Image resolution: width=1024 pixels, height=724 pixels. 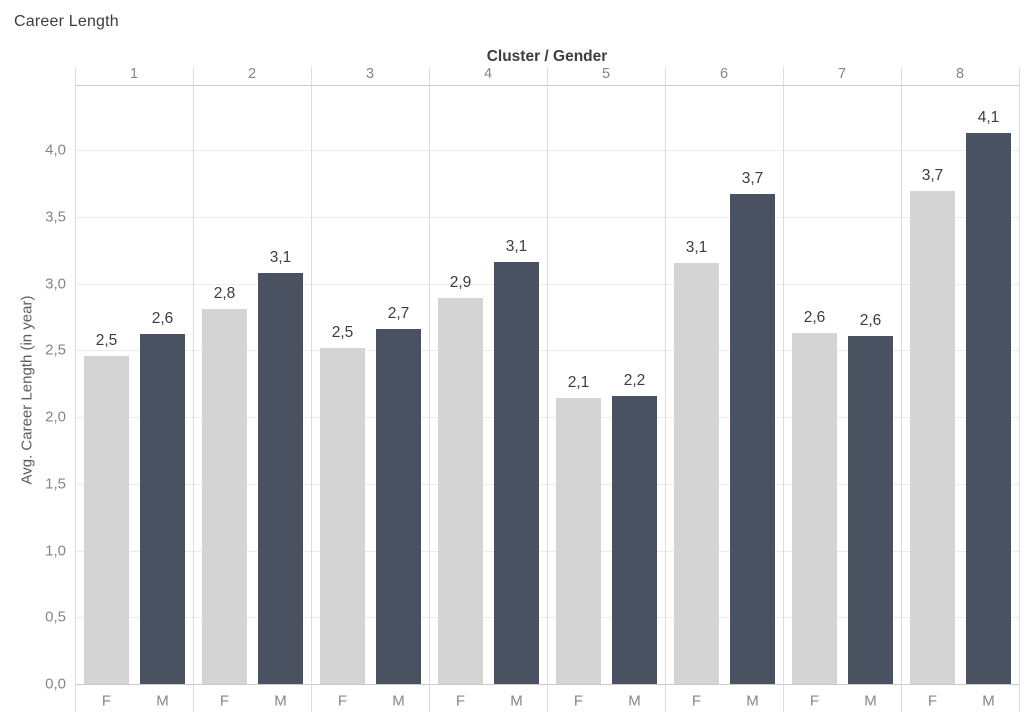 I want to click on gender-header-m-cluster-8: M, so click(x=988, y=701).